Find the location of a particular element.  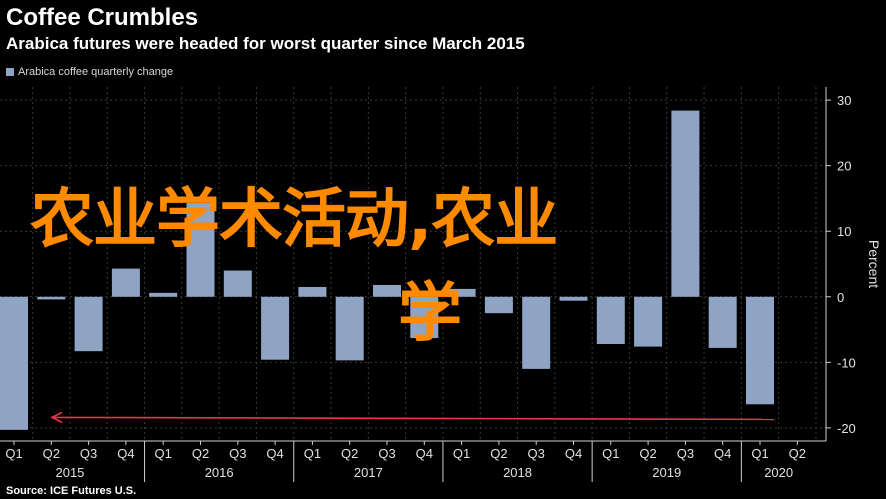

y-tick-label: 20 is located at coordinates (844, 166).